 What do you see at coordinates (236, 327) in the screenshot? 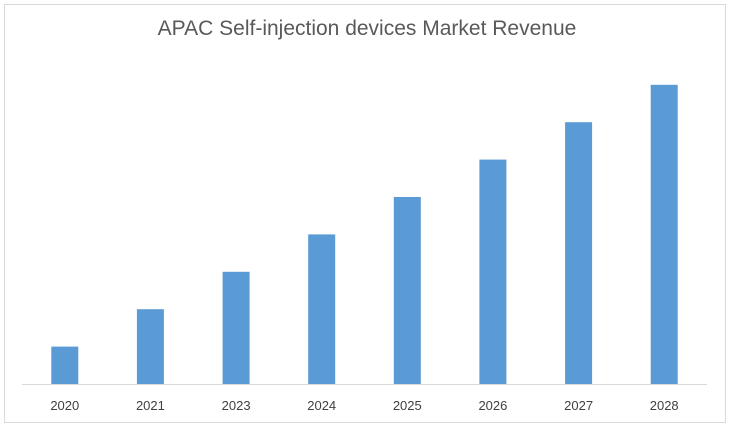
I see `bar-2023` at bounding box center [236, 327].